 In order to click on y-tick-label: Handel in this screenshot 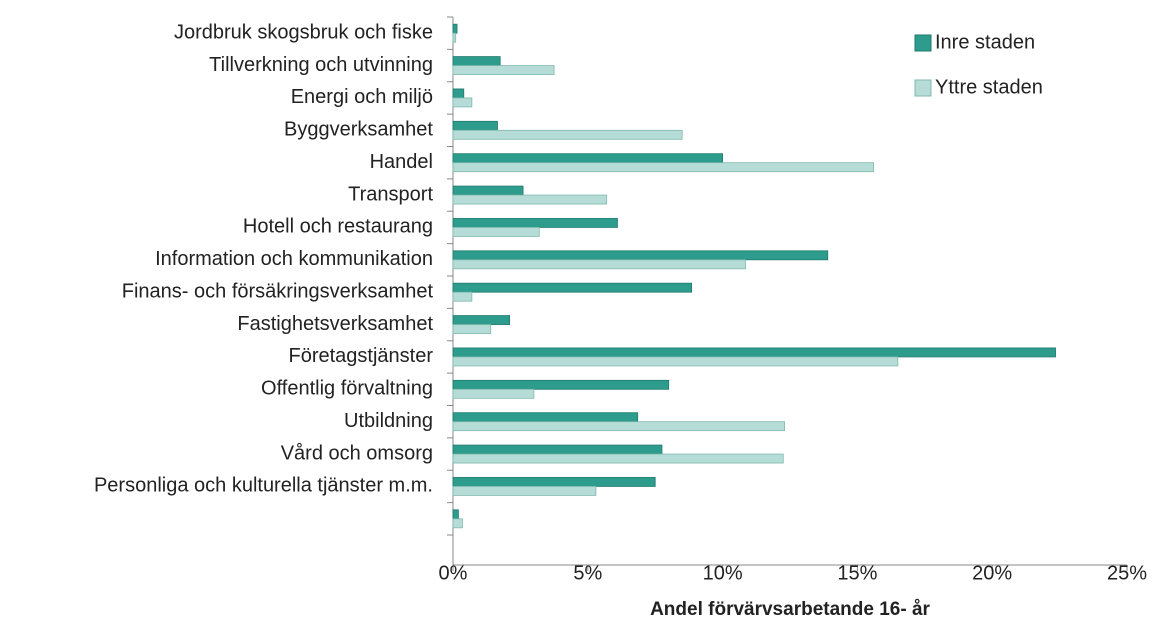, I will do `click(401, 162)`.